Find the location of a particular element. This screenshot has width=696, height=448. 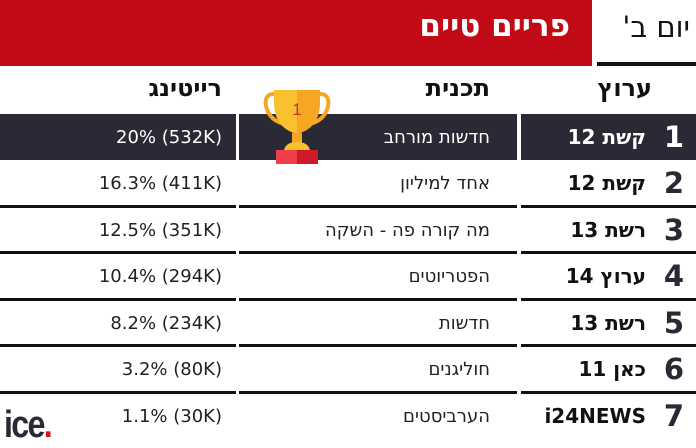

program-name: הערביסטים is located at coordinates (446, 416).